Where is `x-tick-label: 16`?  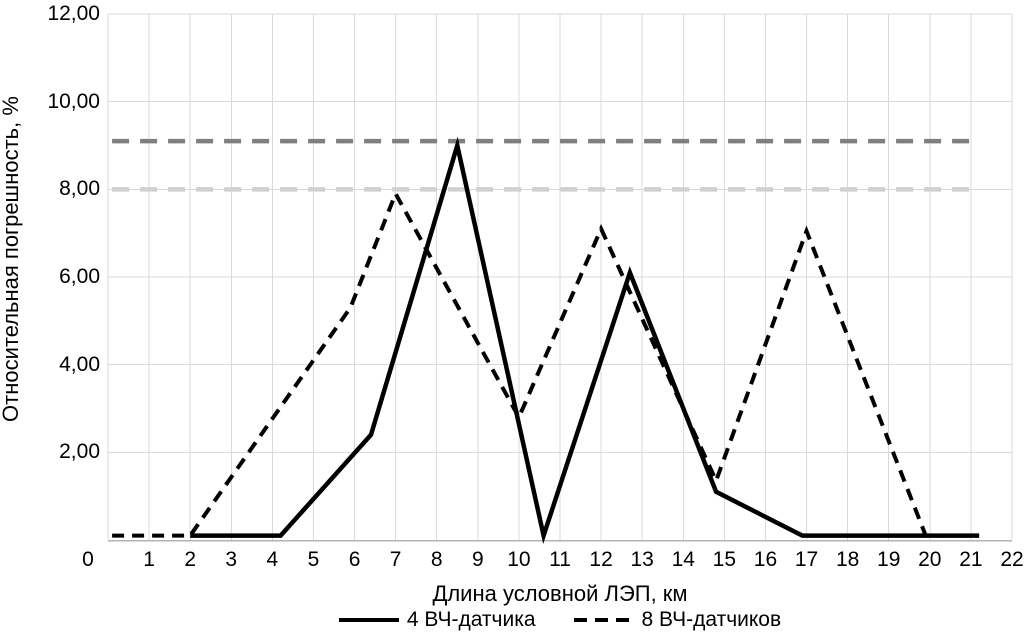 x-tick-label: 16 is located at coordinates (765, 559).